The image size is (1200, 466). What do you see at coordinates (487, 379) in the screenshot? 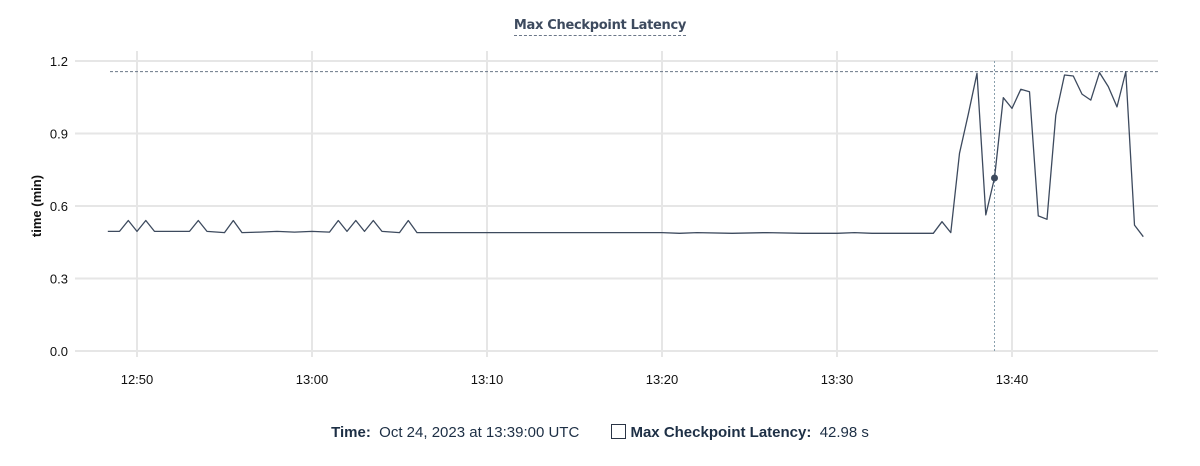
I see `x-tick-label: 13:10` at bounding box center [487, 379].